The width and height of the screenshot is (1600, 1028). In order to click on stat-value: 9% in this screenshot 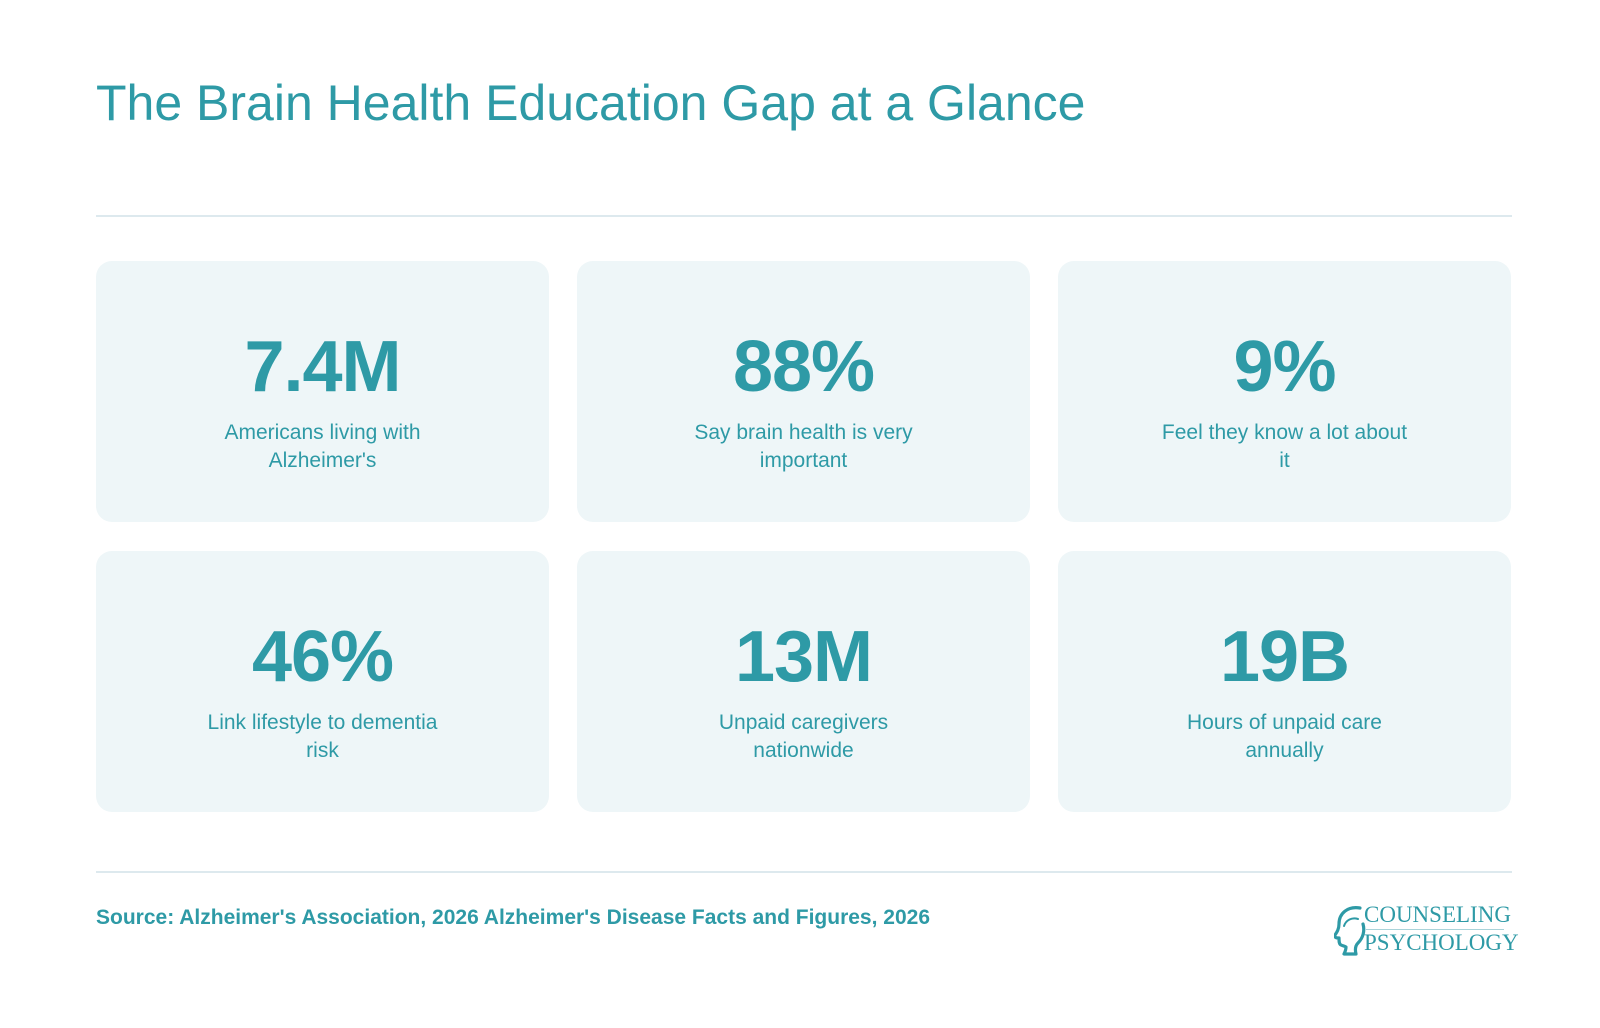, I will do `click(1284, 367)`.